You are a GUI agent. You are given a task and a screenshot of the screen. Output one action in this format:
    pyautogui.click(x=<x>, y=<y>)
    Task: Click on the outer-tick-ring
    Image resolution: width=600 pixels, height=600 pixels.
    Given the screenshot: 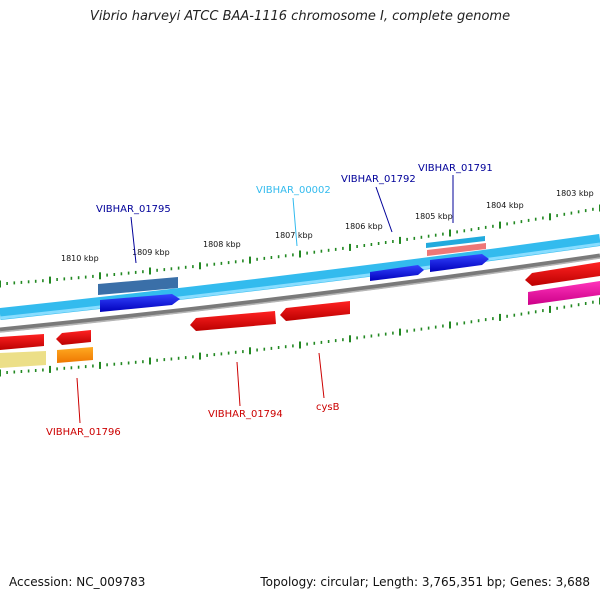 What is the action you would take?
    pyautogui.click(x=300, y=246)
    